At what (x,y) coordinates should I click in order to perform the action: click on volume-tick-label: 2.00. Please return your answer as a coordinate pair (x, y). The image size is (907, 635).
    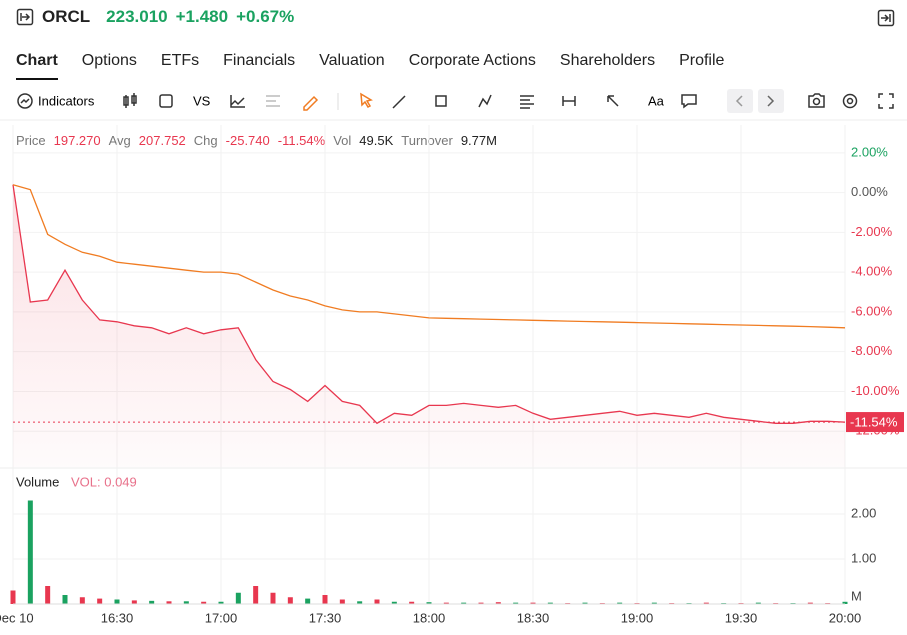
    Looking at the image, I should click on (863, 512).